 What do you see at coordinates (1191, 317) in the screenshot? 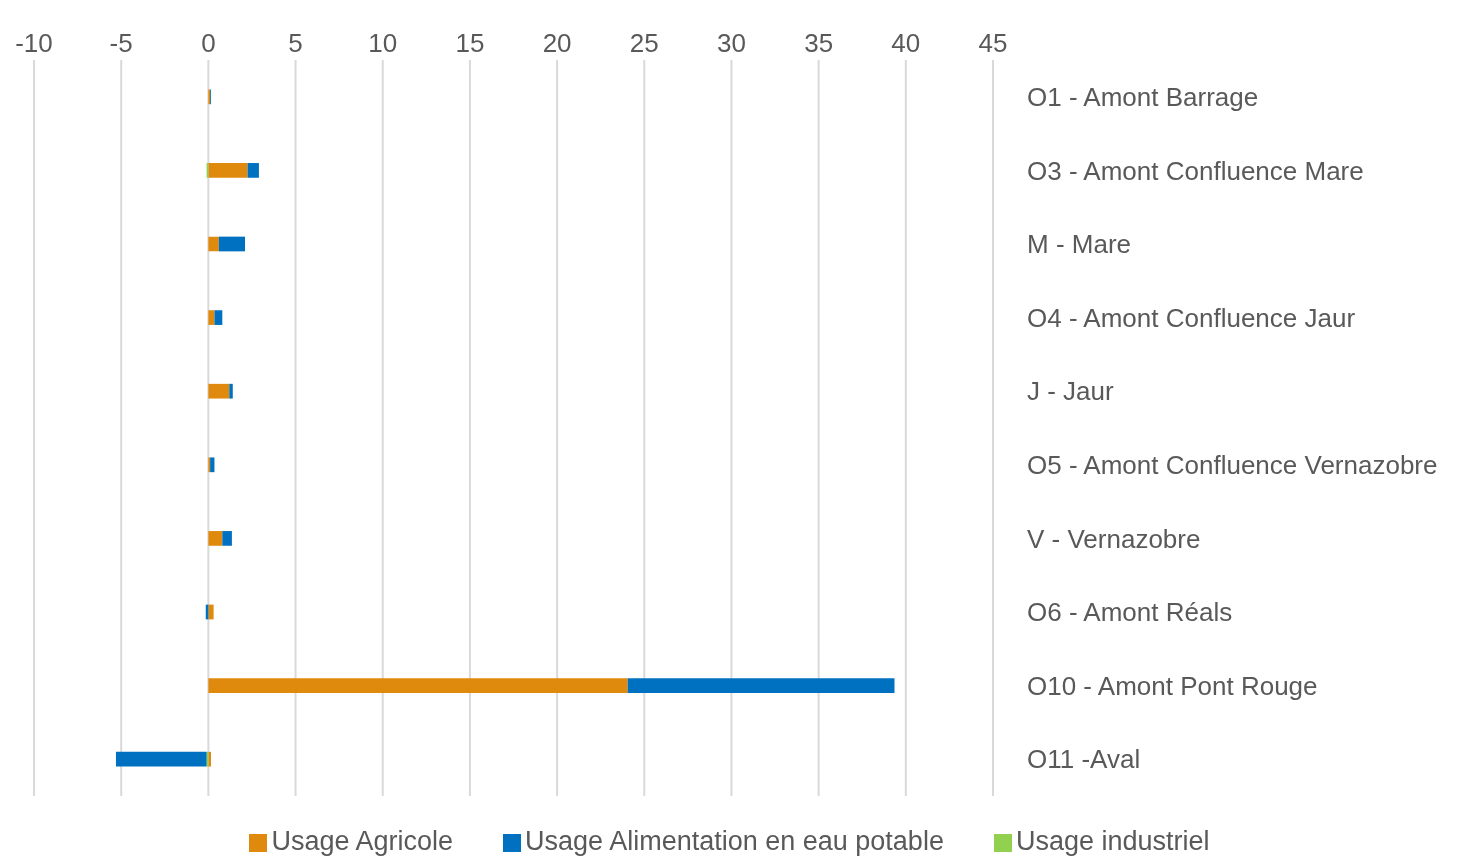
I see `y-tick-label: O4 - Amont Confluence Jaur` at bounding box center [1191, 317].